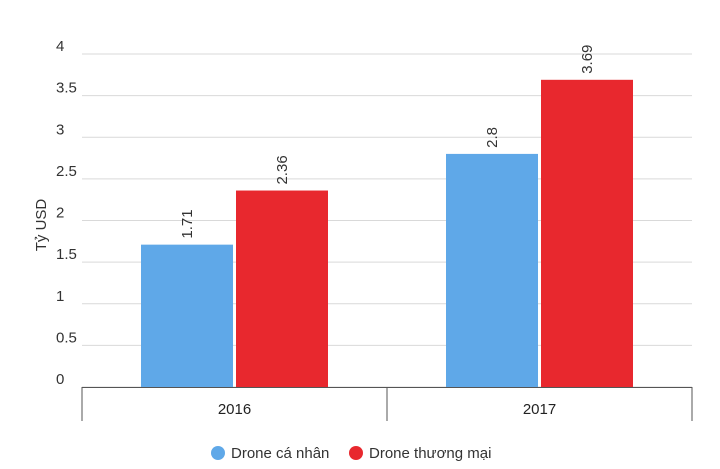  Describe the element at coordinates (60, 296) in the screenshot. I see `y-tick-label: 1` at that location.